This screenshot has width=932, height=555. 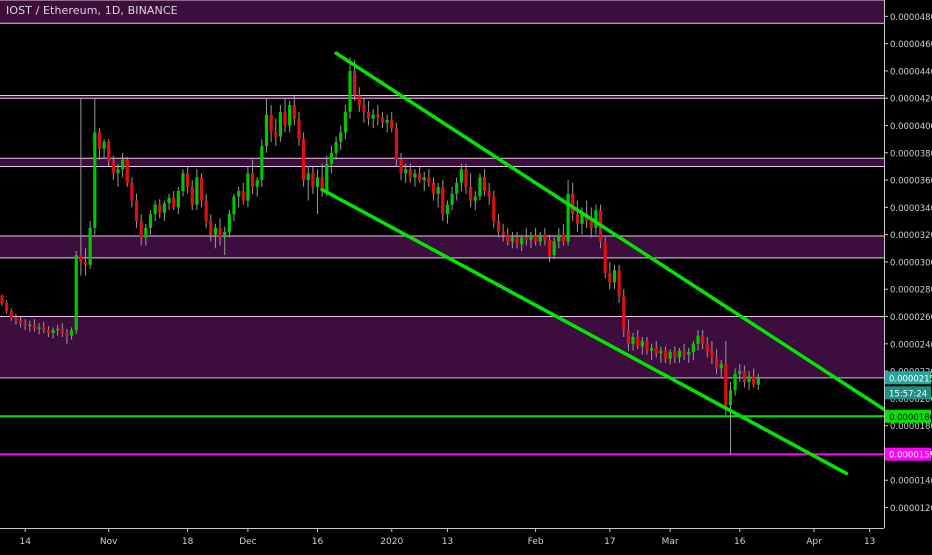 What do you see at coordinates (25, 542) in the screenshot?
I see `x-tick-label-0: 14` at bounding box center [25, 542].